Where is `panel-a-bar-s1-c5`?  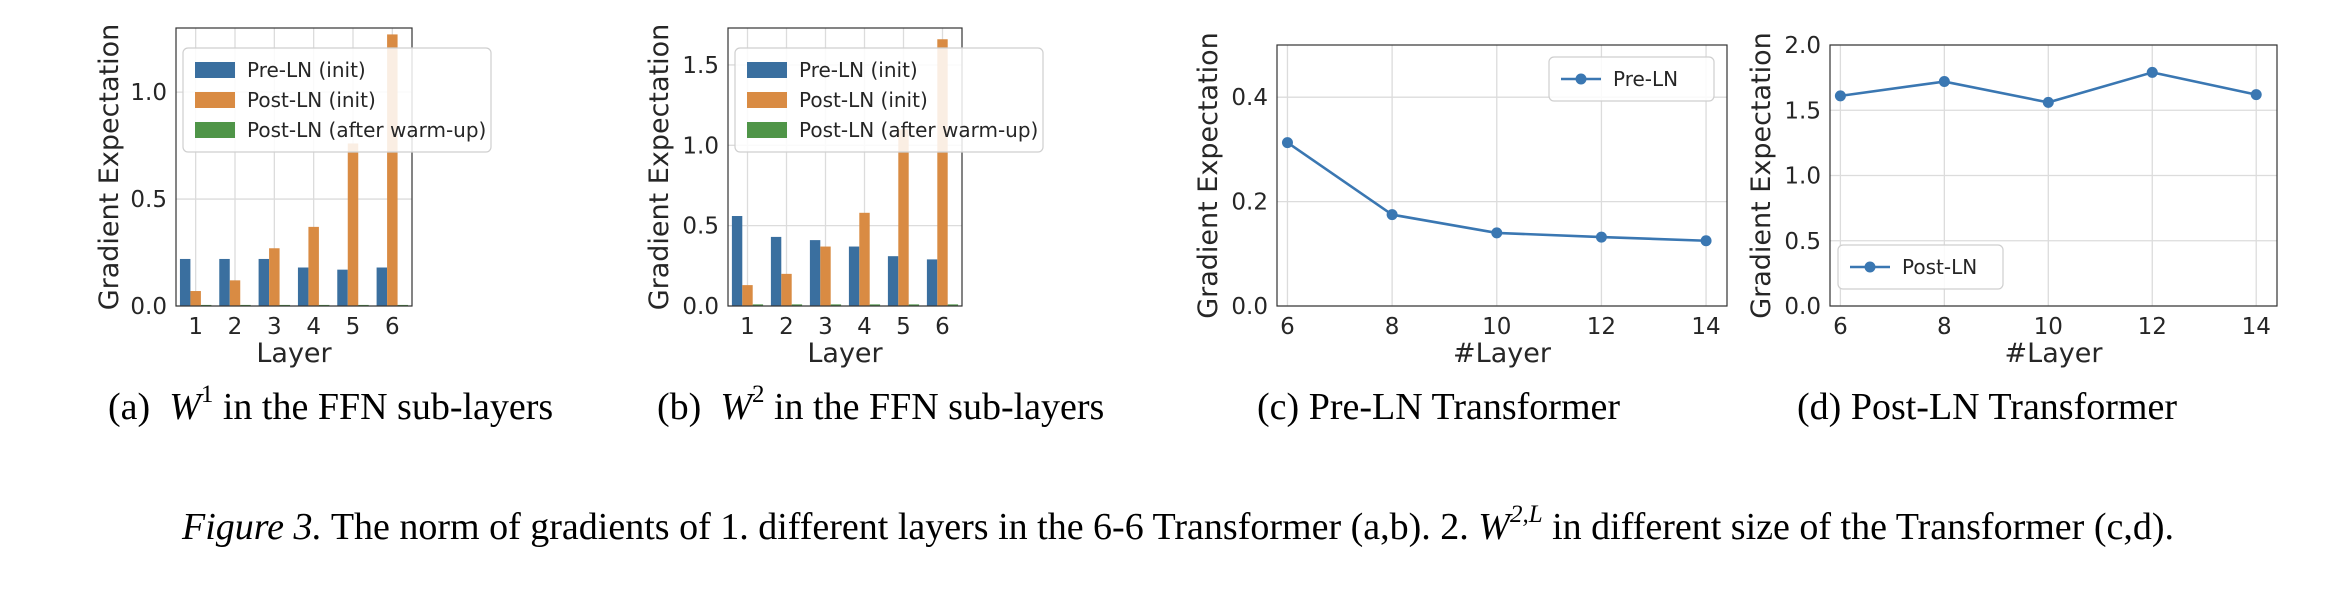
panel-a-bar-s1-c5 is located at coordinates (392, 170).